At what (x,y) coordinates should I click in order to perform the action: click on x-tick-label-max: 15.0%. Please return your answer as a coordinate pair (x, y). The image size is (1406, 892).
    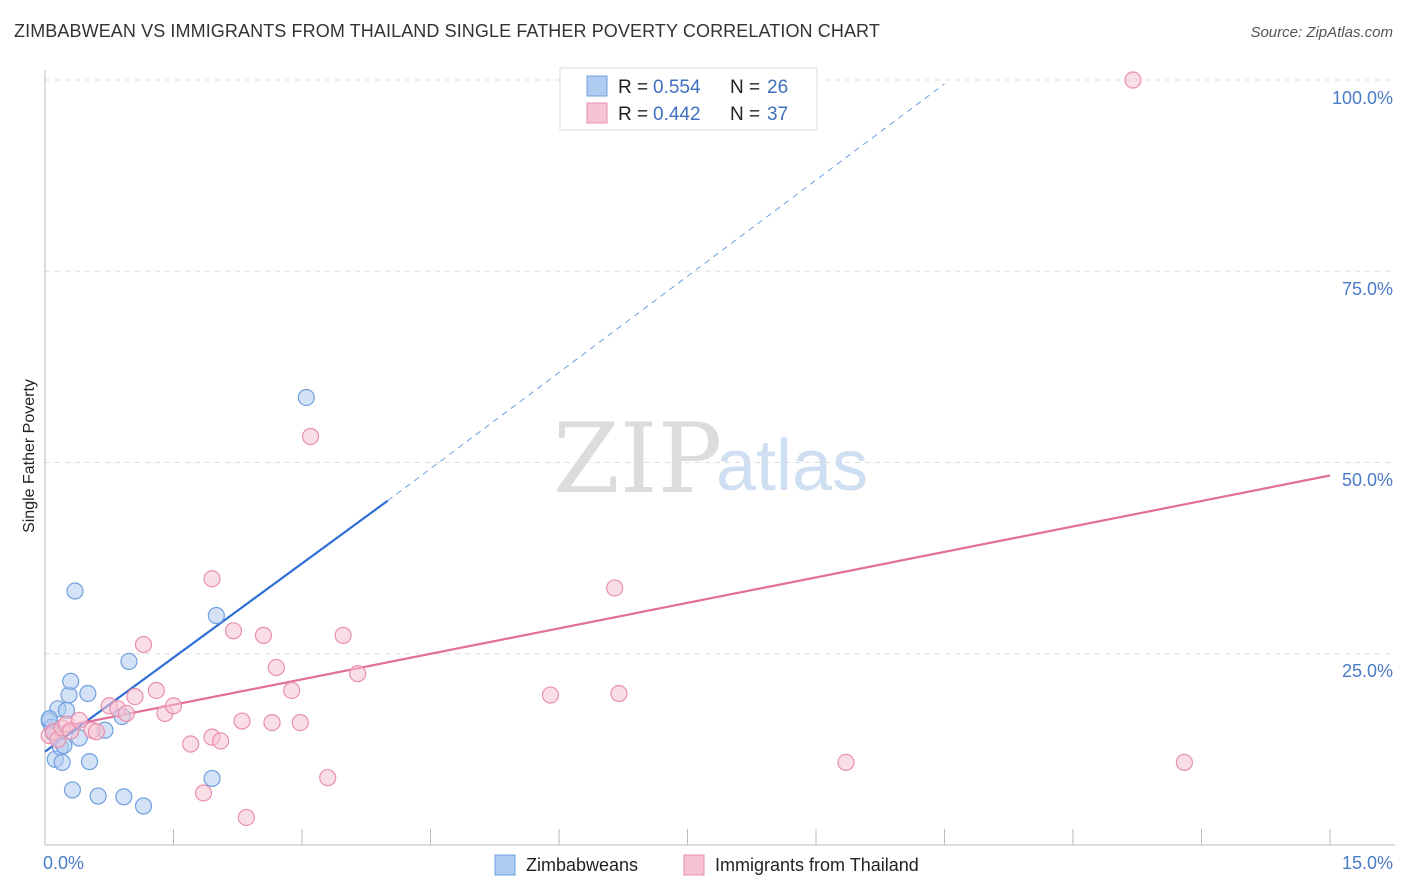
    Looking at the image, I should click on (1367, 863).